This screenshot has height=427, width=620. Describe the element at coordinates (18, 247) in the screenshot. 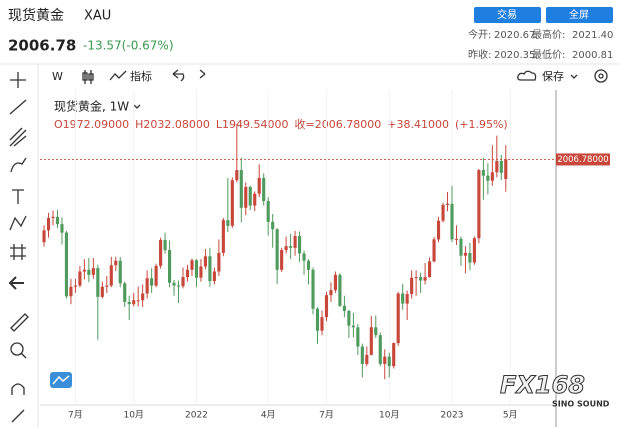

I see `left-toolbar` at that location.